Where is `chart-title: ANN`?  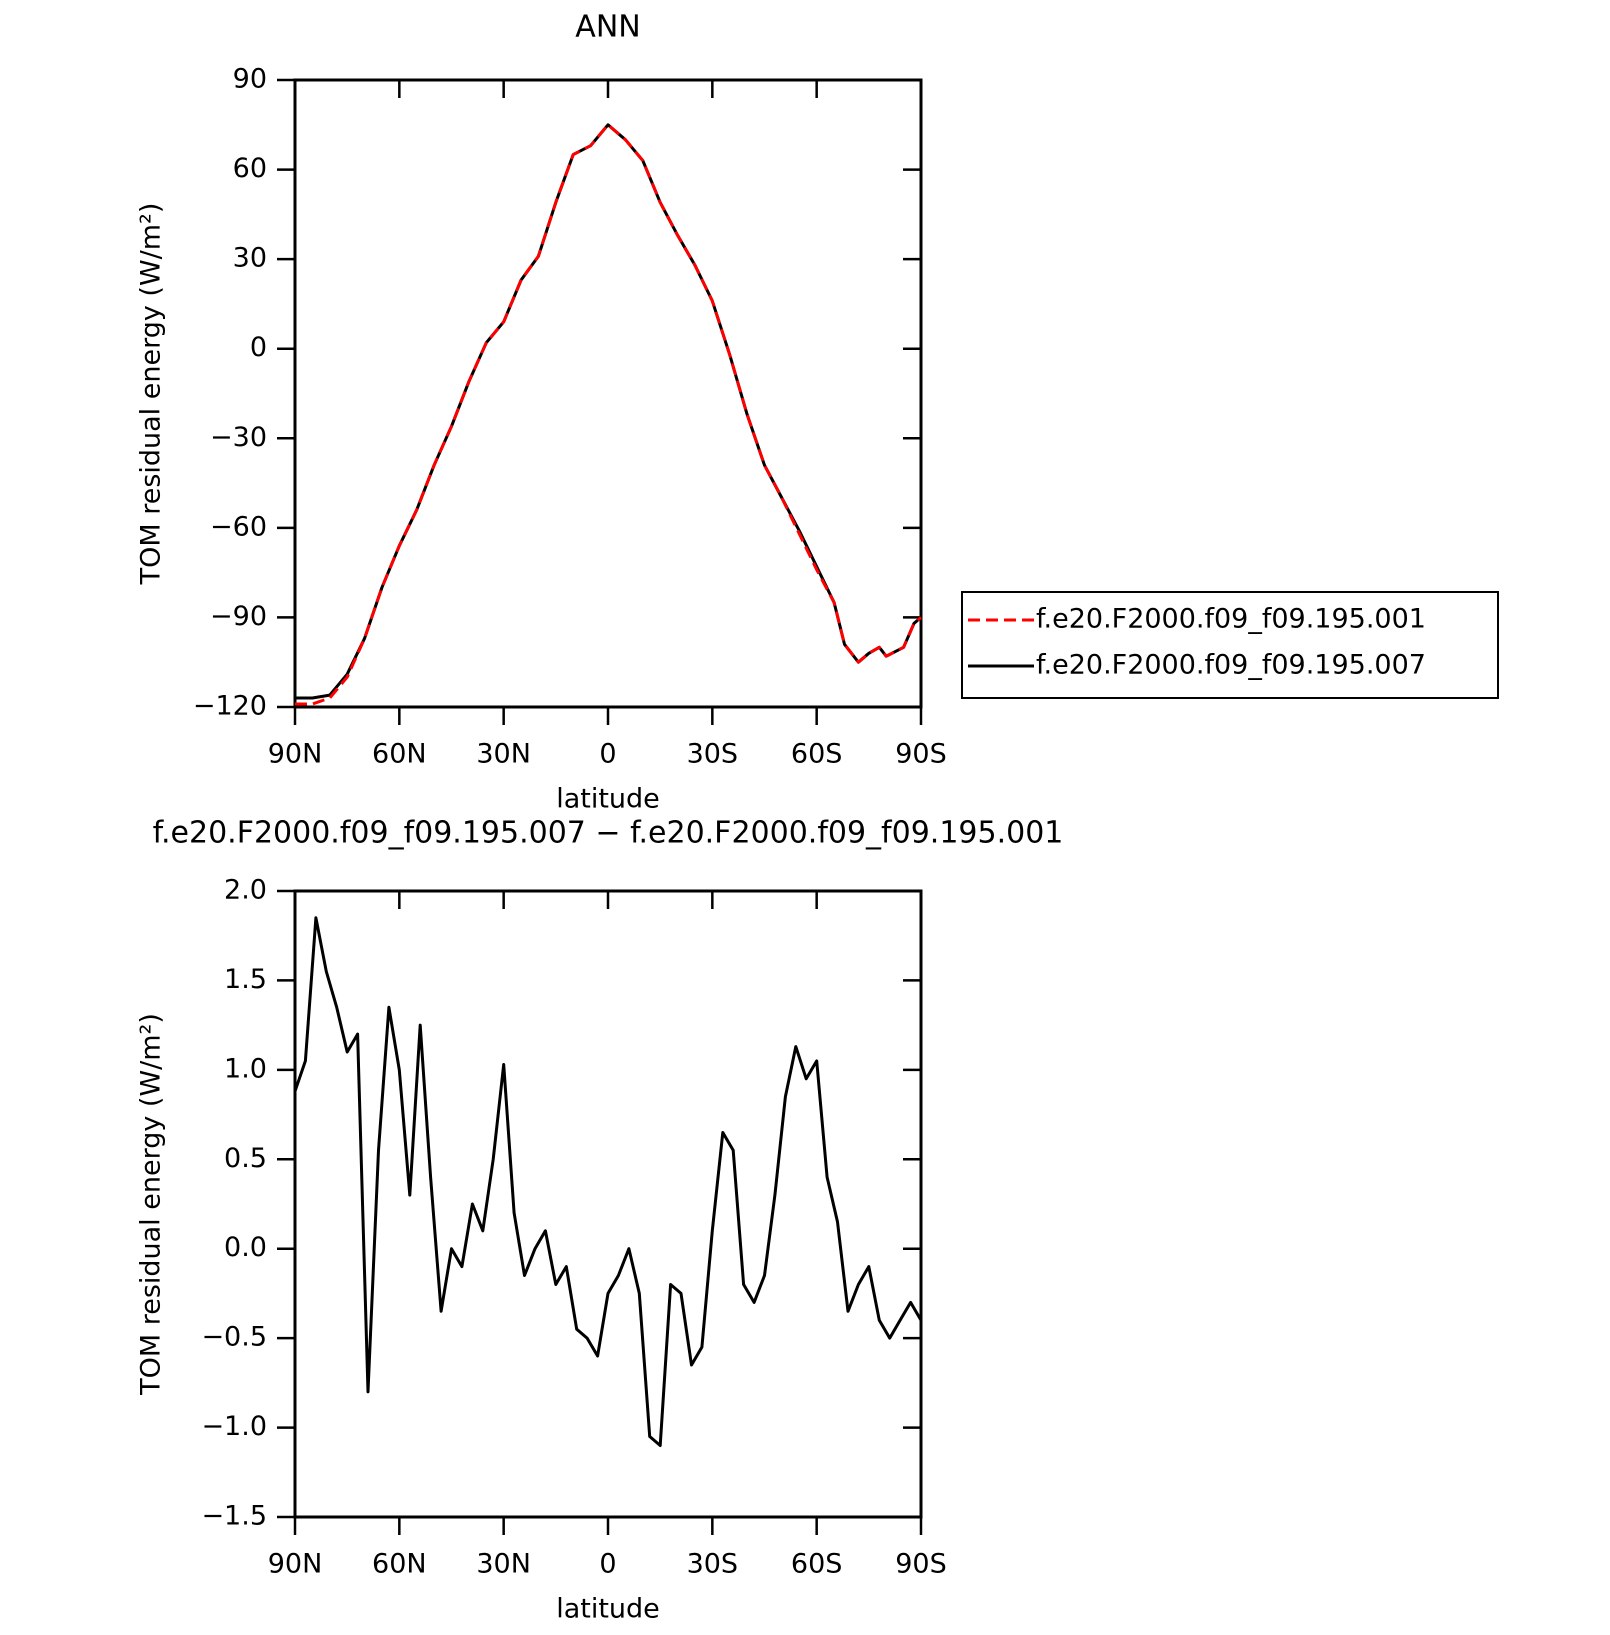
chart-title: ANN is located at coordinates (607, 27).